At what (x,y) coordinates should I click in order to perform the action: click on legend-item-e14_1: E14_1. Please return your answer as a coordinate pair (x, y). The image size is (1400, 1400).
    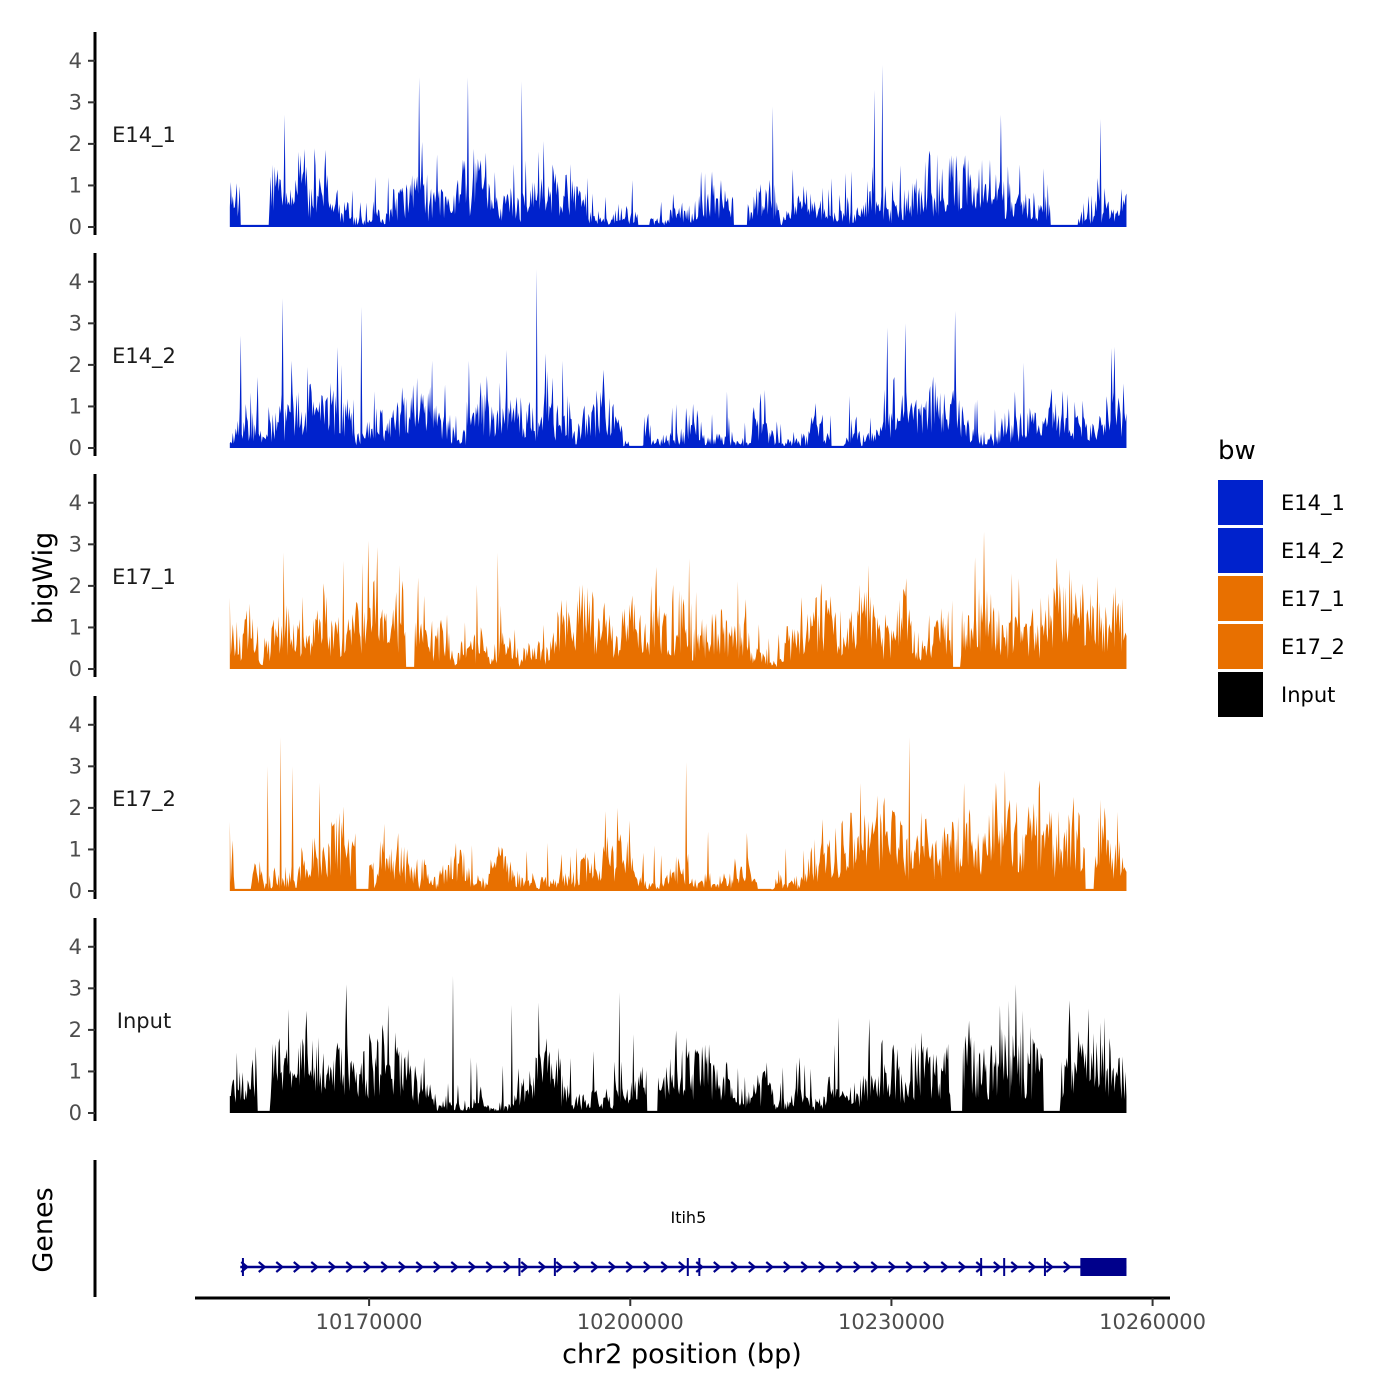
    Looking at the image, I should click on (1281, 502).